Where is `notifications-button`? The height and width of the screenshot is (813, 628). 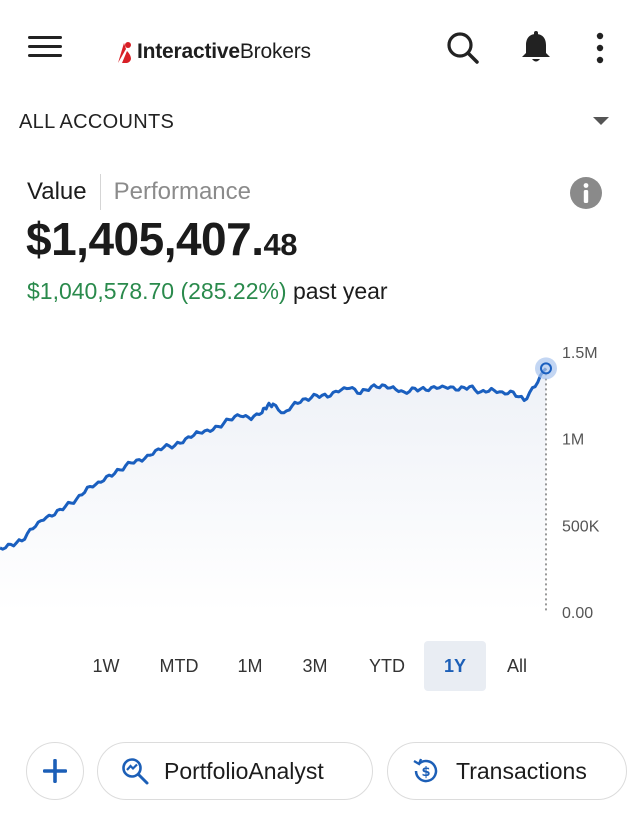
notifications-button is located at coordinates (536, 48).